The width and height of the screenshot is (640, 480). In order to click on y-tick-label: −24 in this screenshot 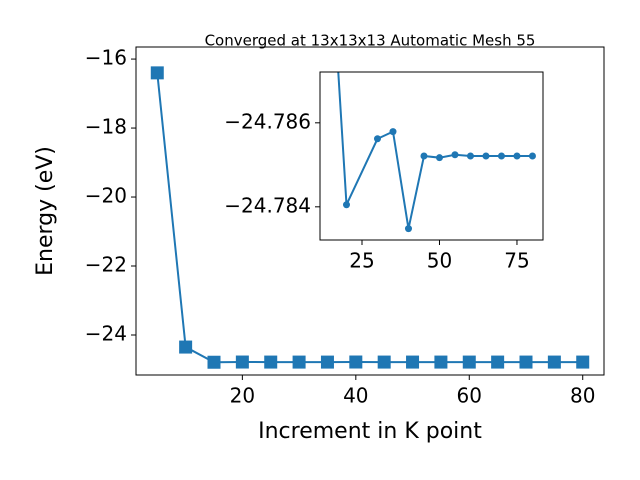, I will do `click(106, 333)`.